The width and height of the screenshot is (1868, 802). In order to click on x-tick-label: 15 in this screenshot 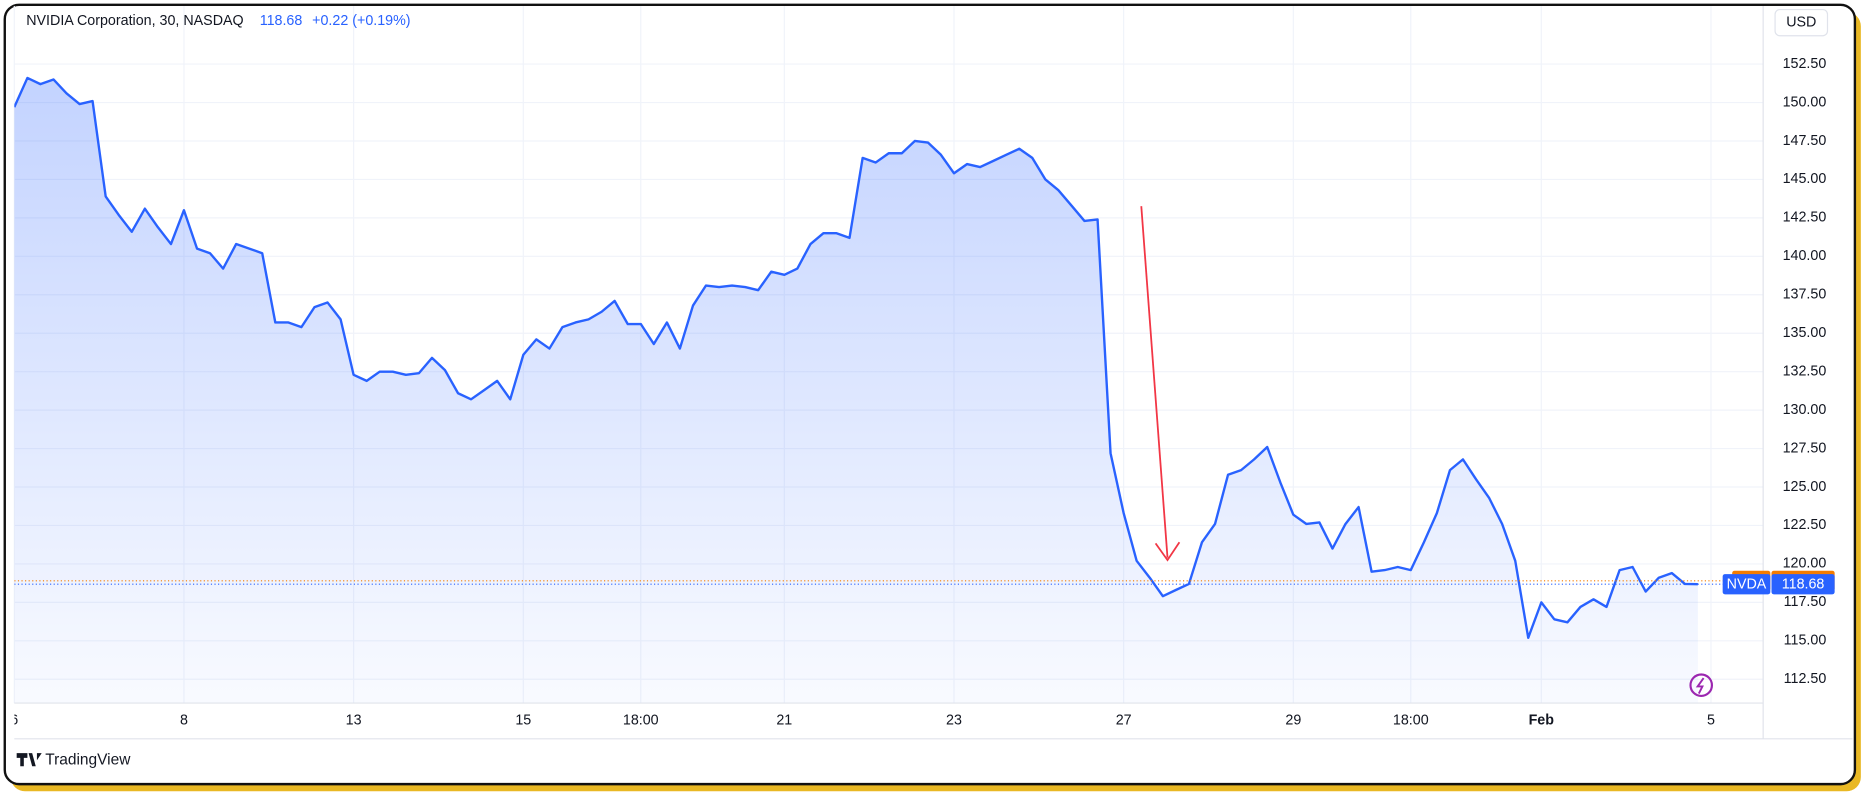, I will do `click(523, 721)`.